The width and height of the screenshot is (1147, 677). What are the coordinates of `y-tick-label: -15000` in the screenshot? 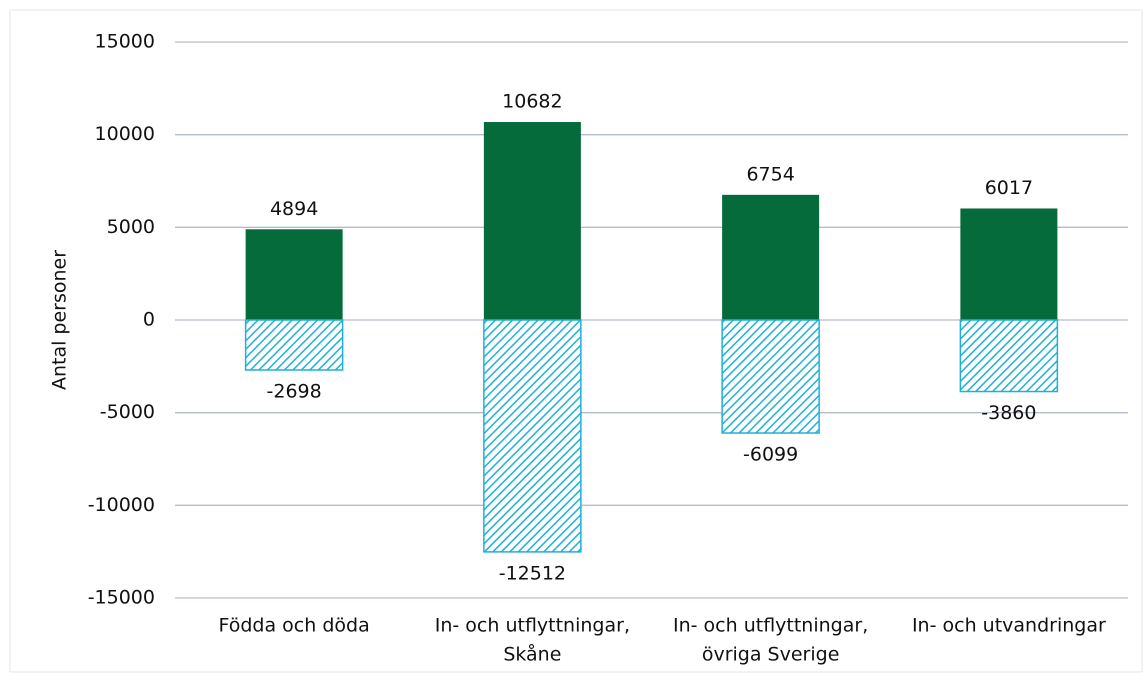 It's located at (121, 598).